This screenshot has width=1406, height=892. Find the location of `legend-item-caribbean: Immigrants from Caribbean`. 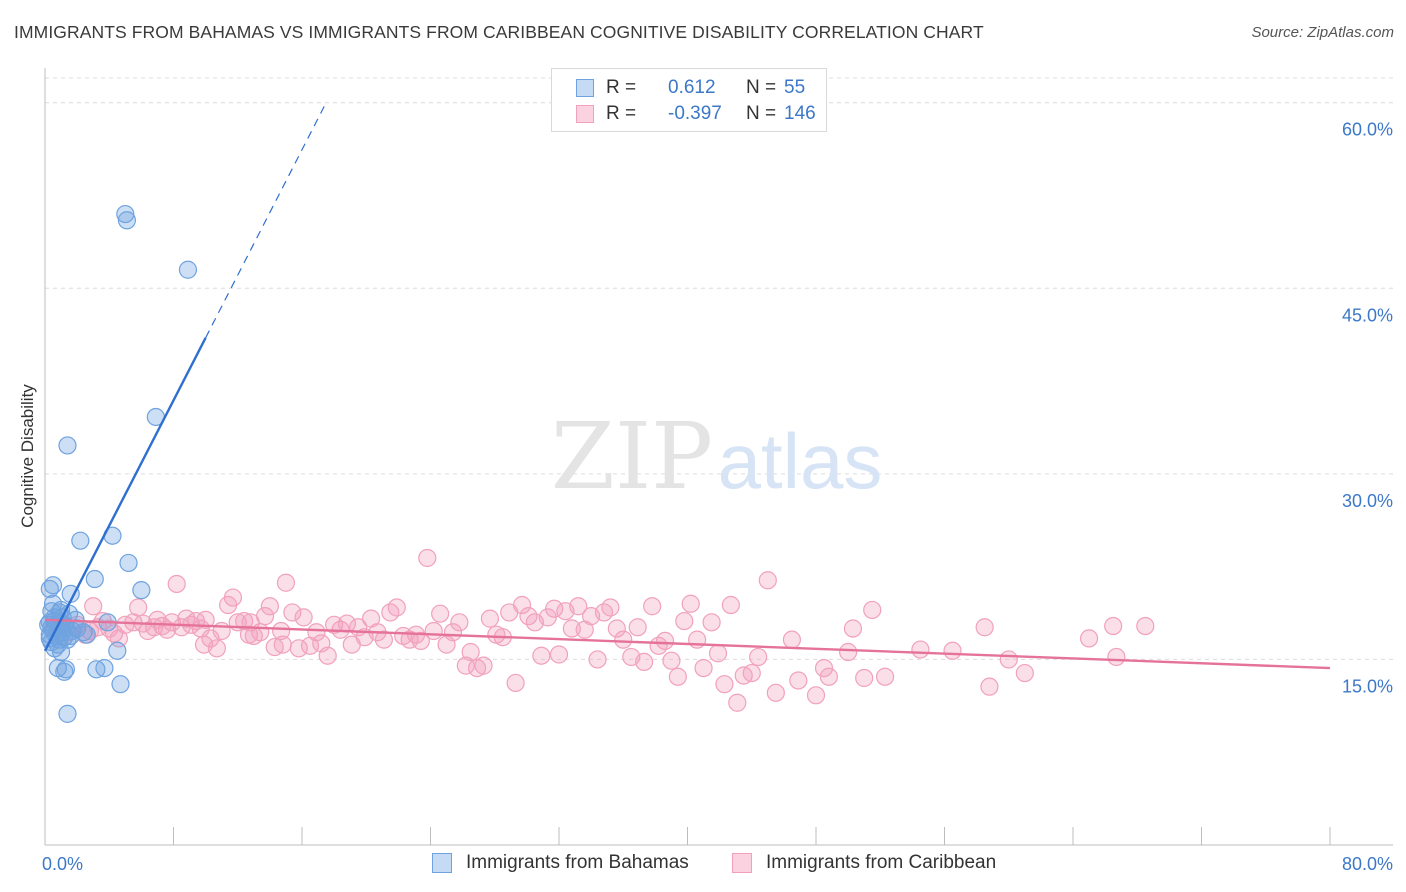

legend-item-caribbean: Immigrants from Caribbean is located at coordinates (864, 863).